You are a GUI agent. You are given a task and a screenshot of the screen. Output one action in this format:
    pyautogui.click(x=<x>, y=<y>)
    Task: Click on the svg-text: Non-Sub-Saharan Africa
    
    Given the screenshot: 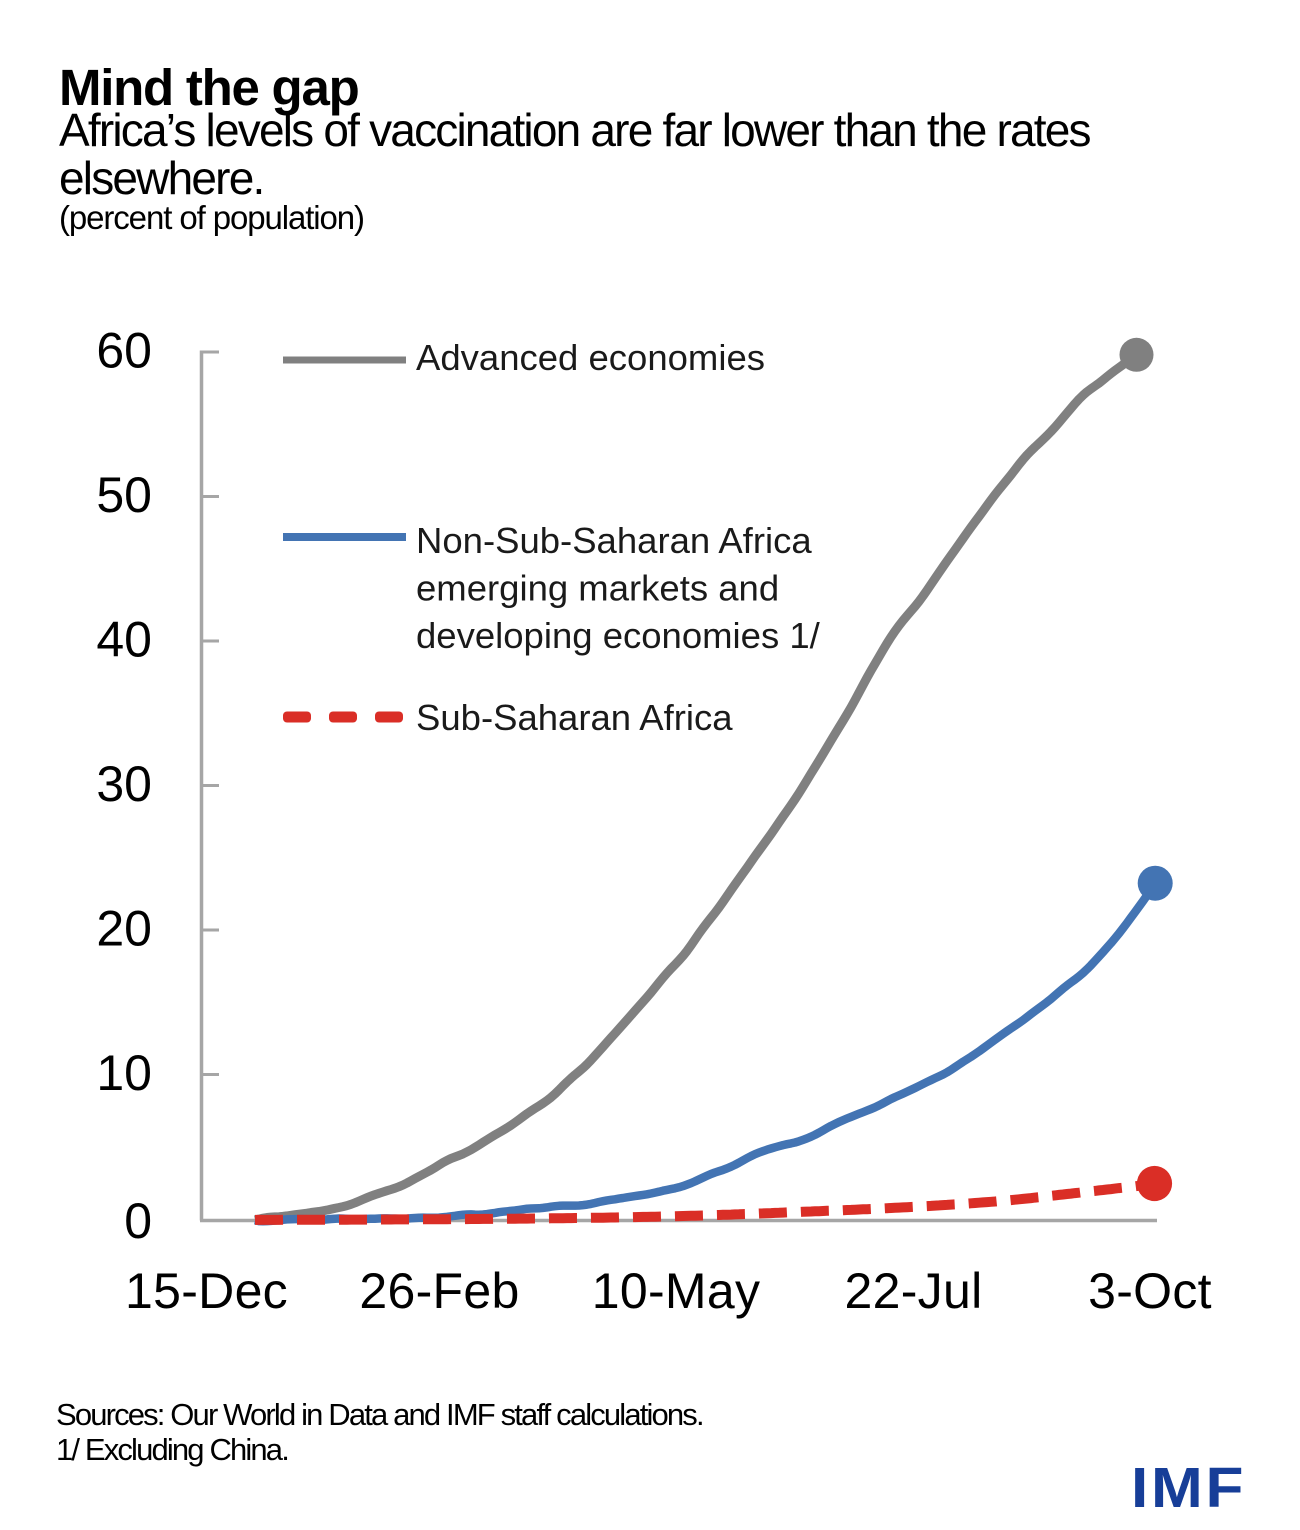 What is the action you would take?
    pyautogui.click(x=614, y=540)
    